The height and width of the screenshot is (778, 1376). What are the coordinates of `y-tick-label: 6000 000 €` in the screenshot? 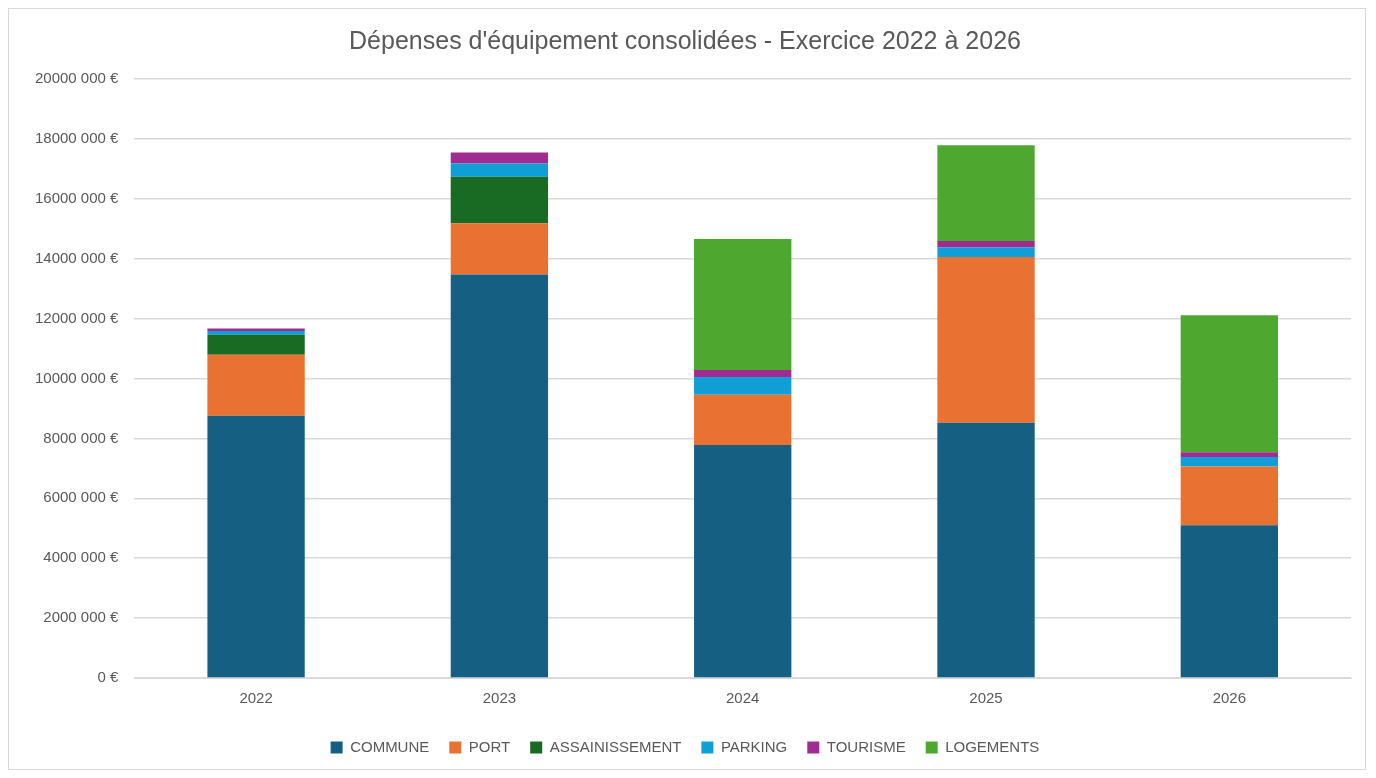 It's located at (81, 497).